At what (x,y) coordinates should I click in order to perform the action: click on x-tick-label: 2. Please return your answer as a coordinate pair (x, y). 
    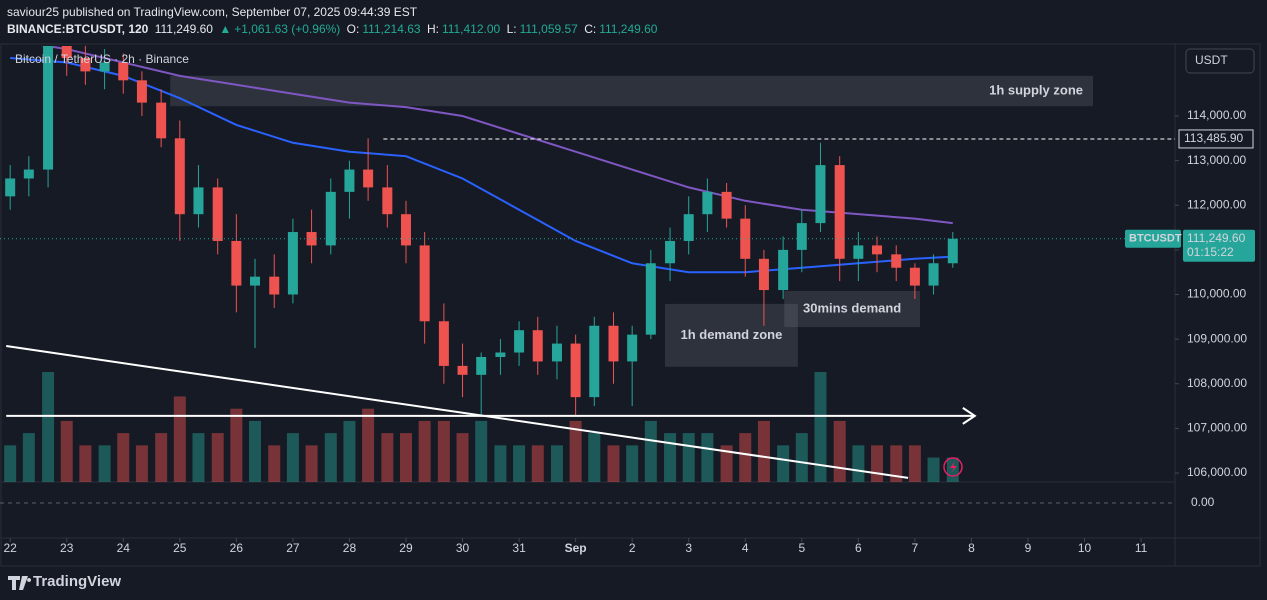
    Looking at the image, I should click on (632, 548).